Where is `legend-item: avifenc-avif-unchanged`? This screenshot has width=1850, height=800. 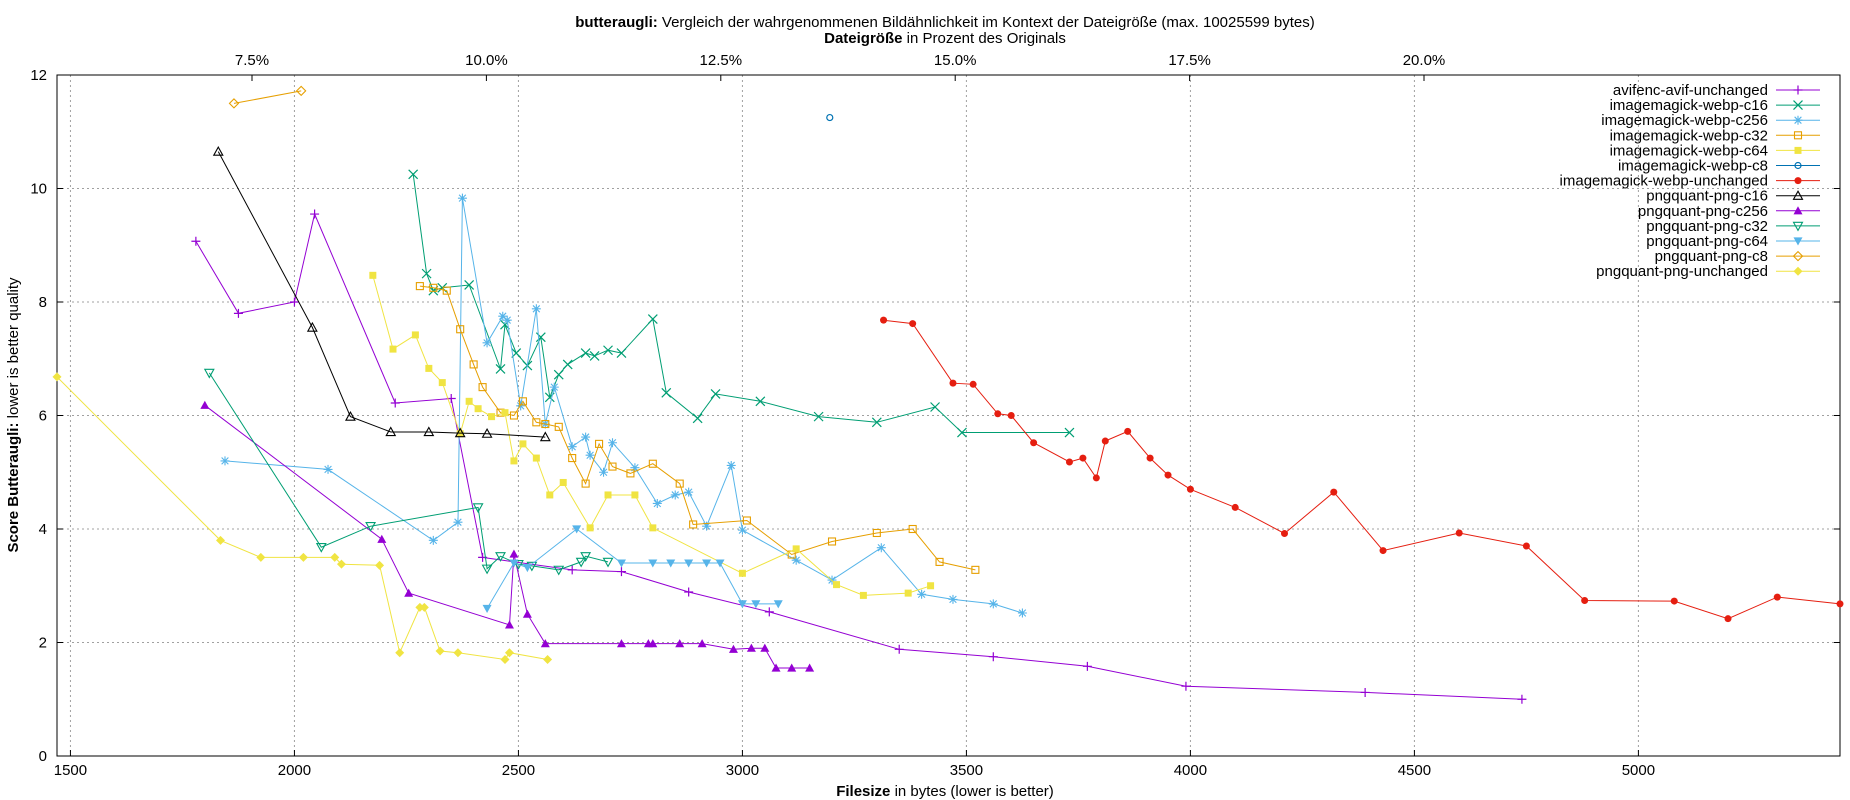
legend-item: avifenc-avif-unchanged is located at coordinates (1716, 90).